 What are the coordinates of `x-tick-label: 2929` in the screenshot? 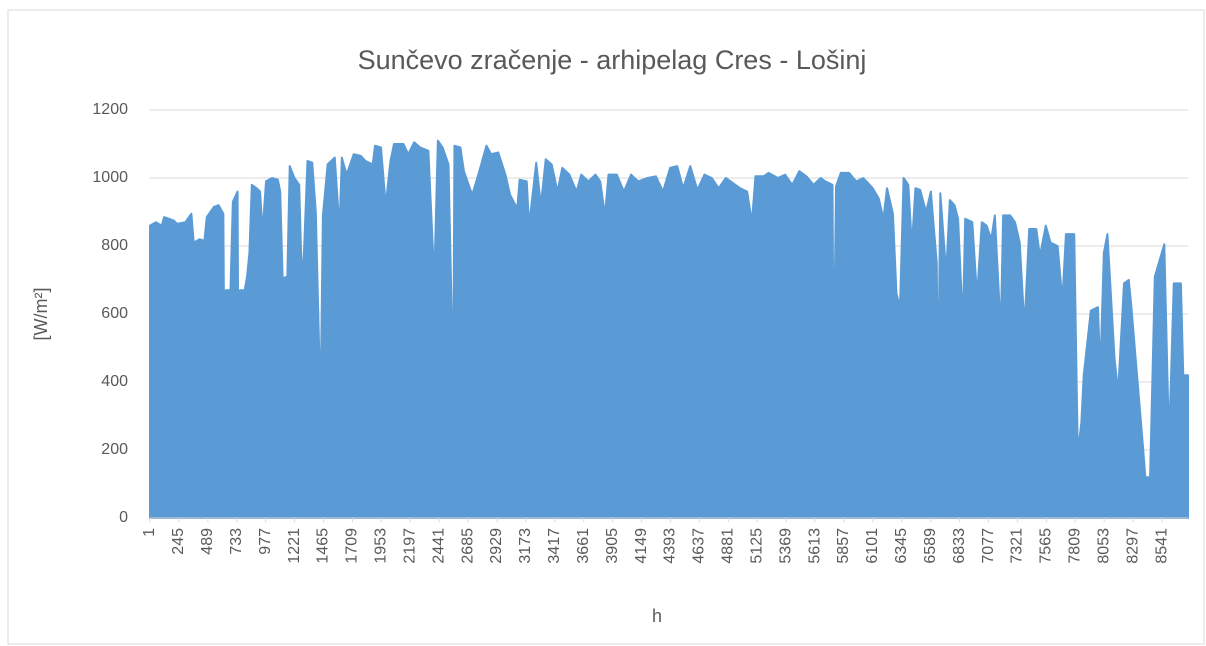 It's located at (496, 546).